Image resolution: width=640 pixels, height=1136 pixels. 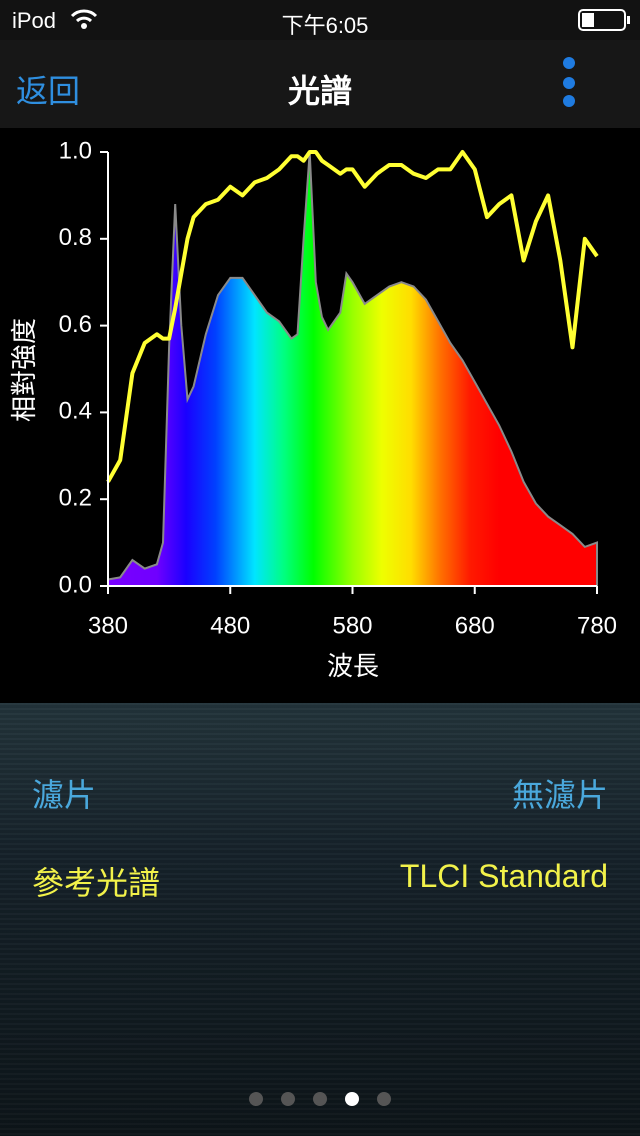 I want to click on nav-bar: 返回 光譜, so click(x=320, y=84).